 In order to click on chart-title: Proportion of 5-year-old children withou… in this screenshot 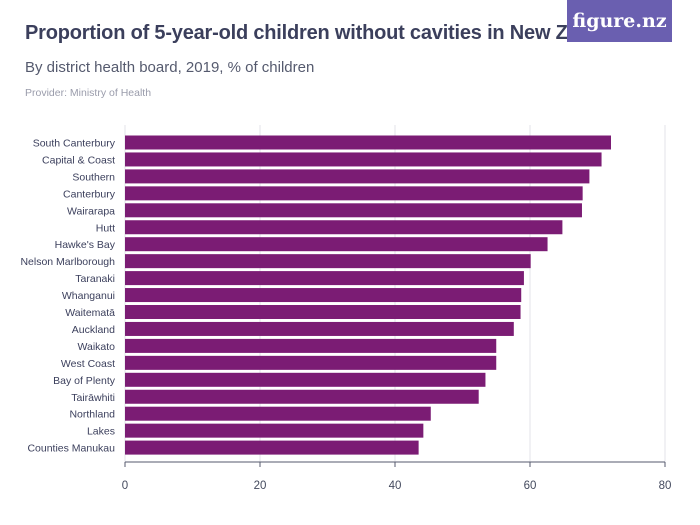, I will do `click(327, 33)`.